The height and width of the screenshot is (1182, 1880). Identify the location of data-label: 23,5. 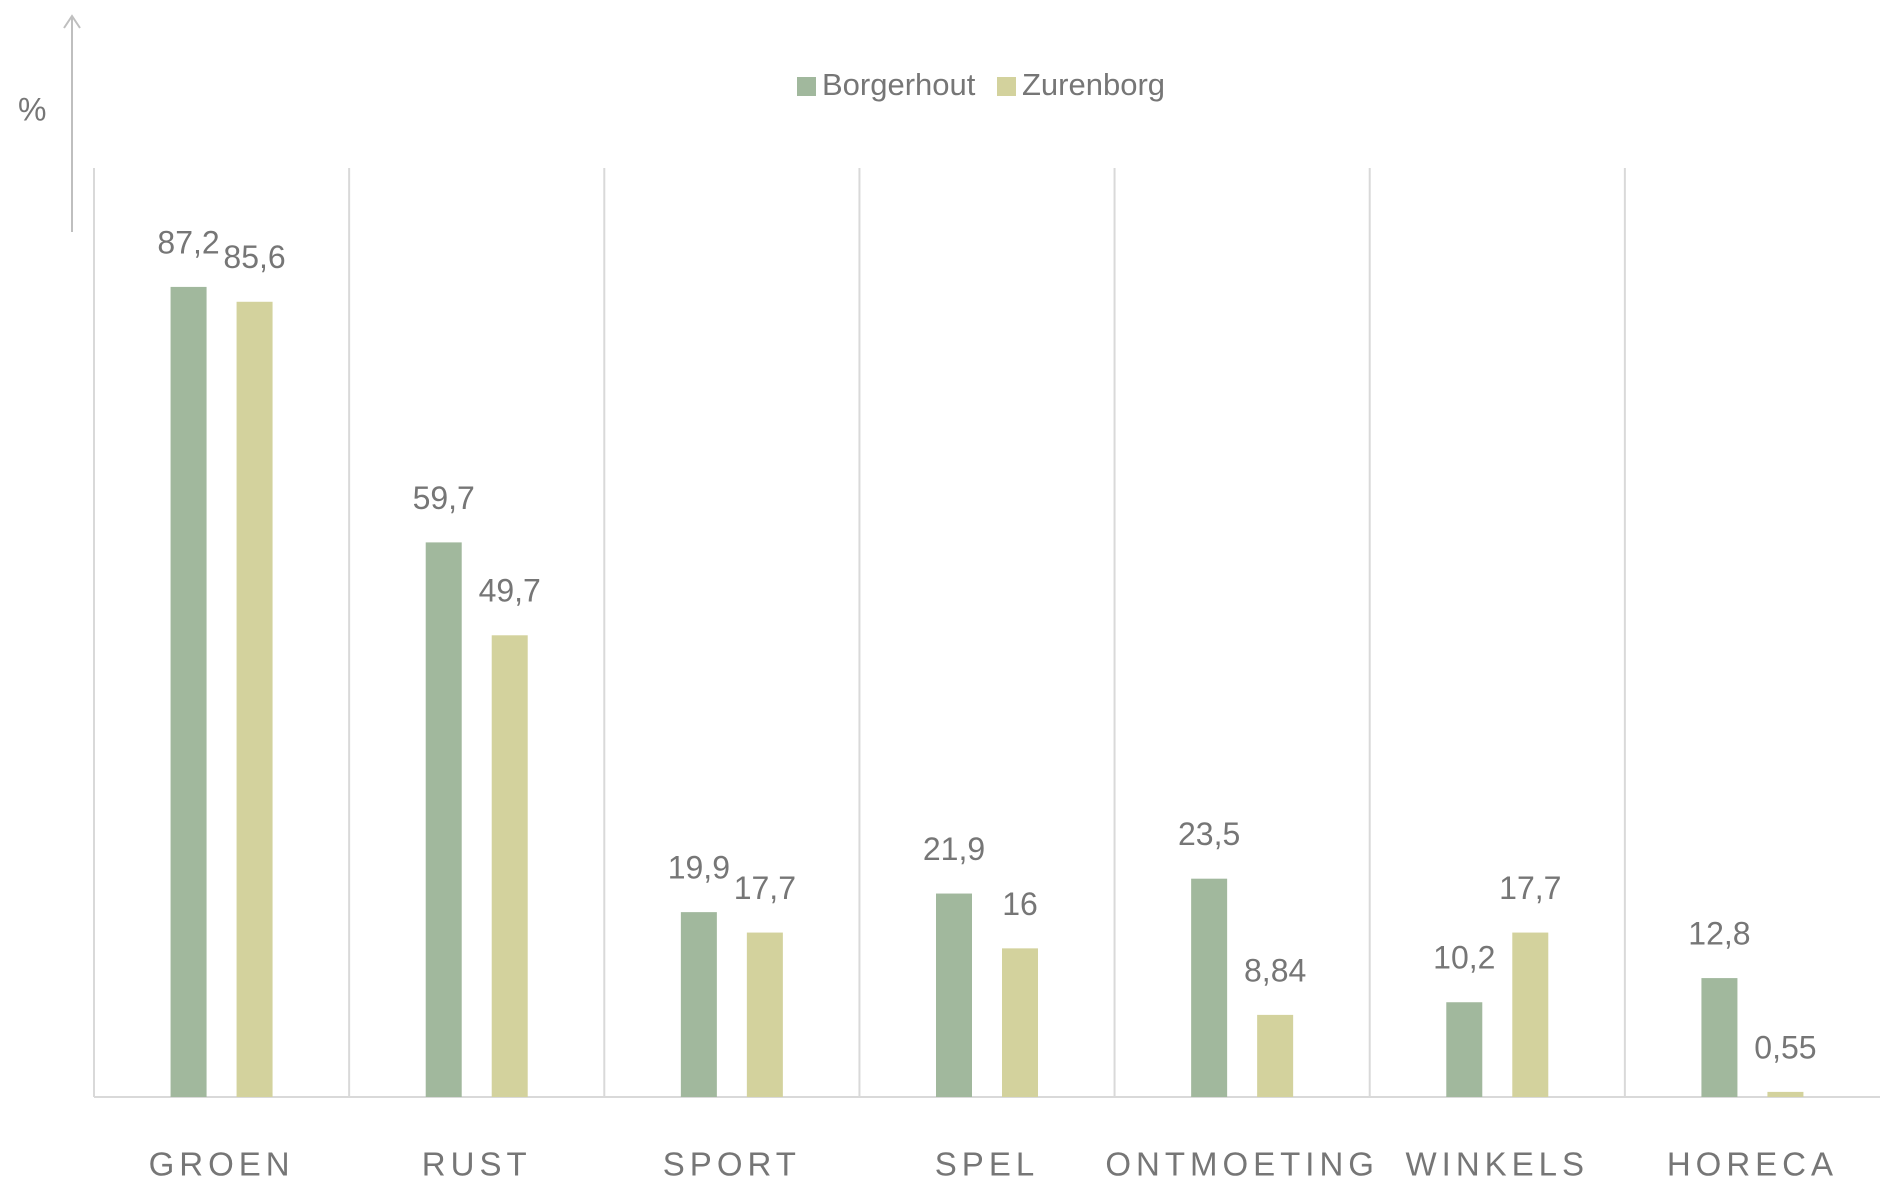
(1209, 834).